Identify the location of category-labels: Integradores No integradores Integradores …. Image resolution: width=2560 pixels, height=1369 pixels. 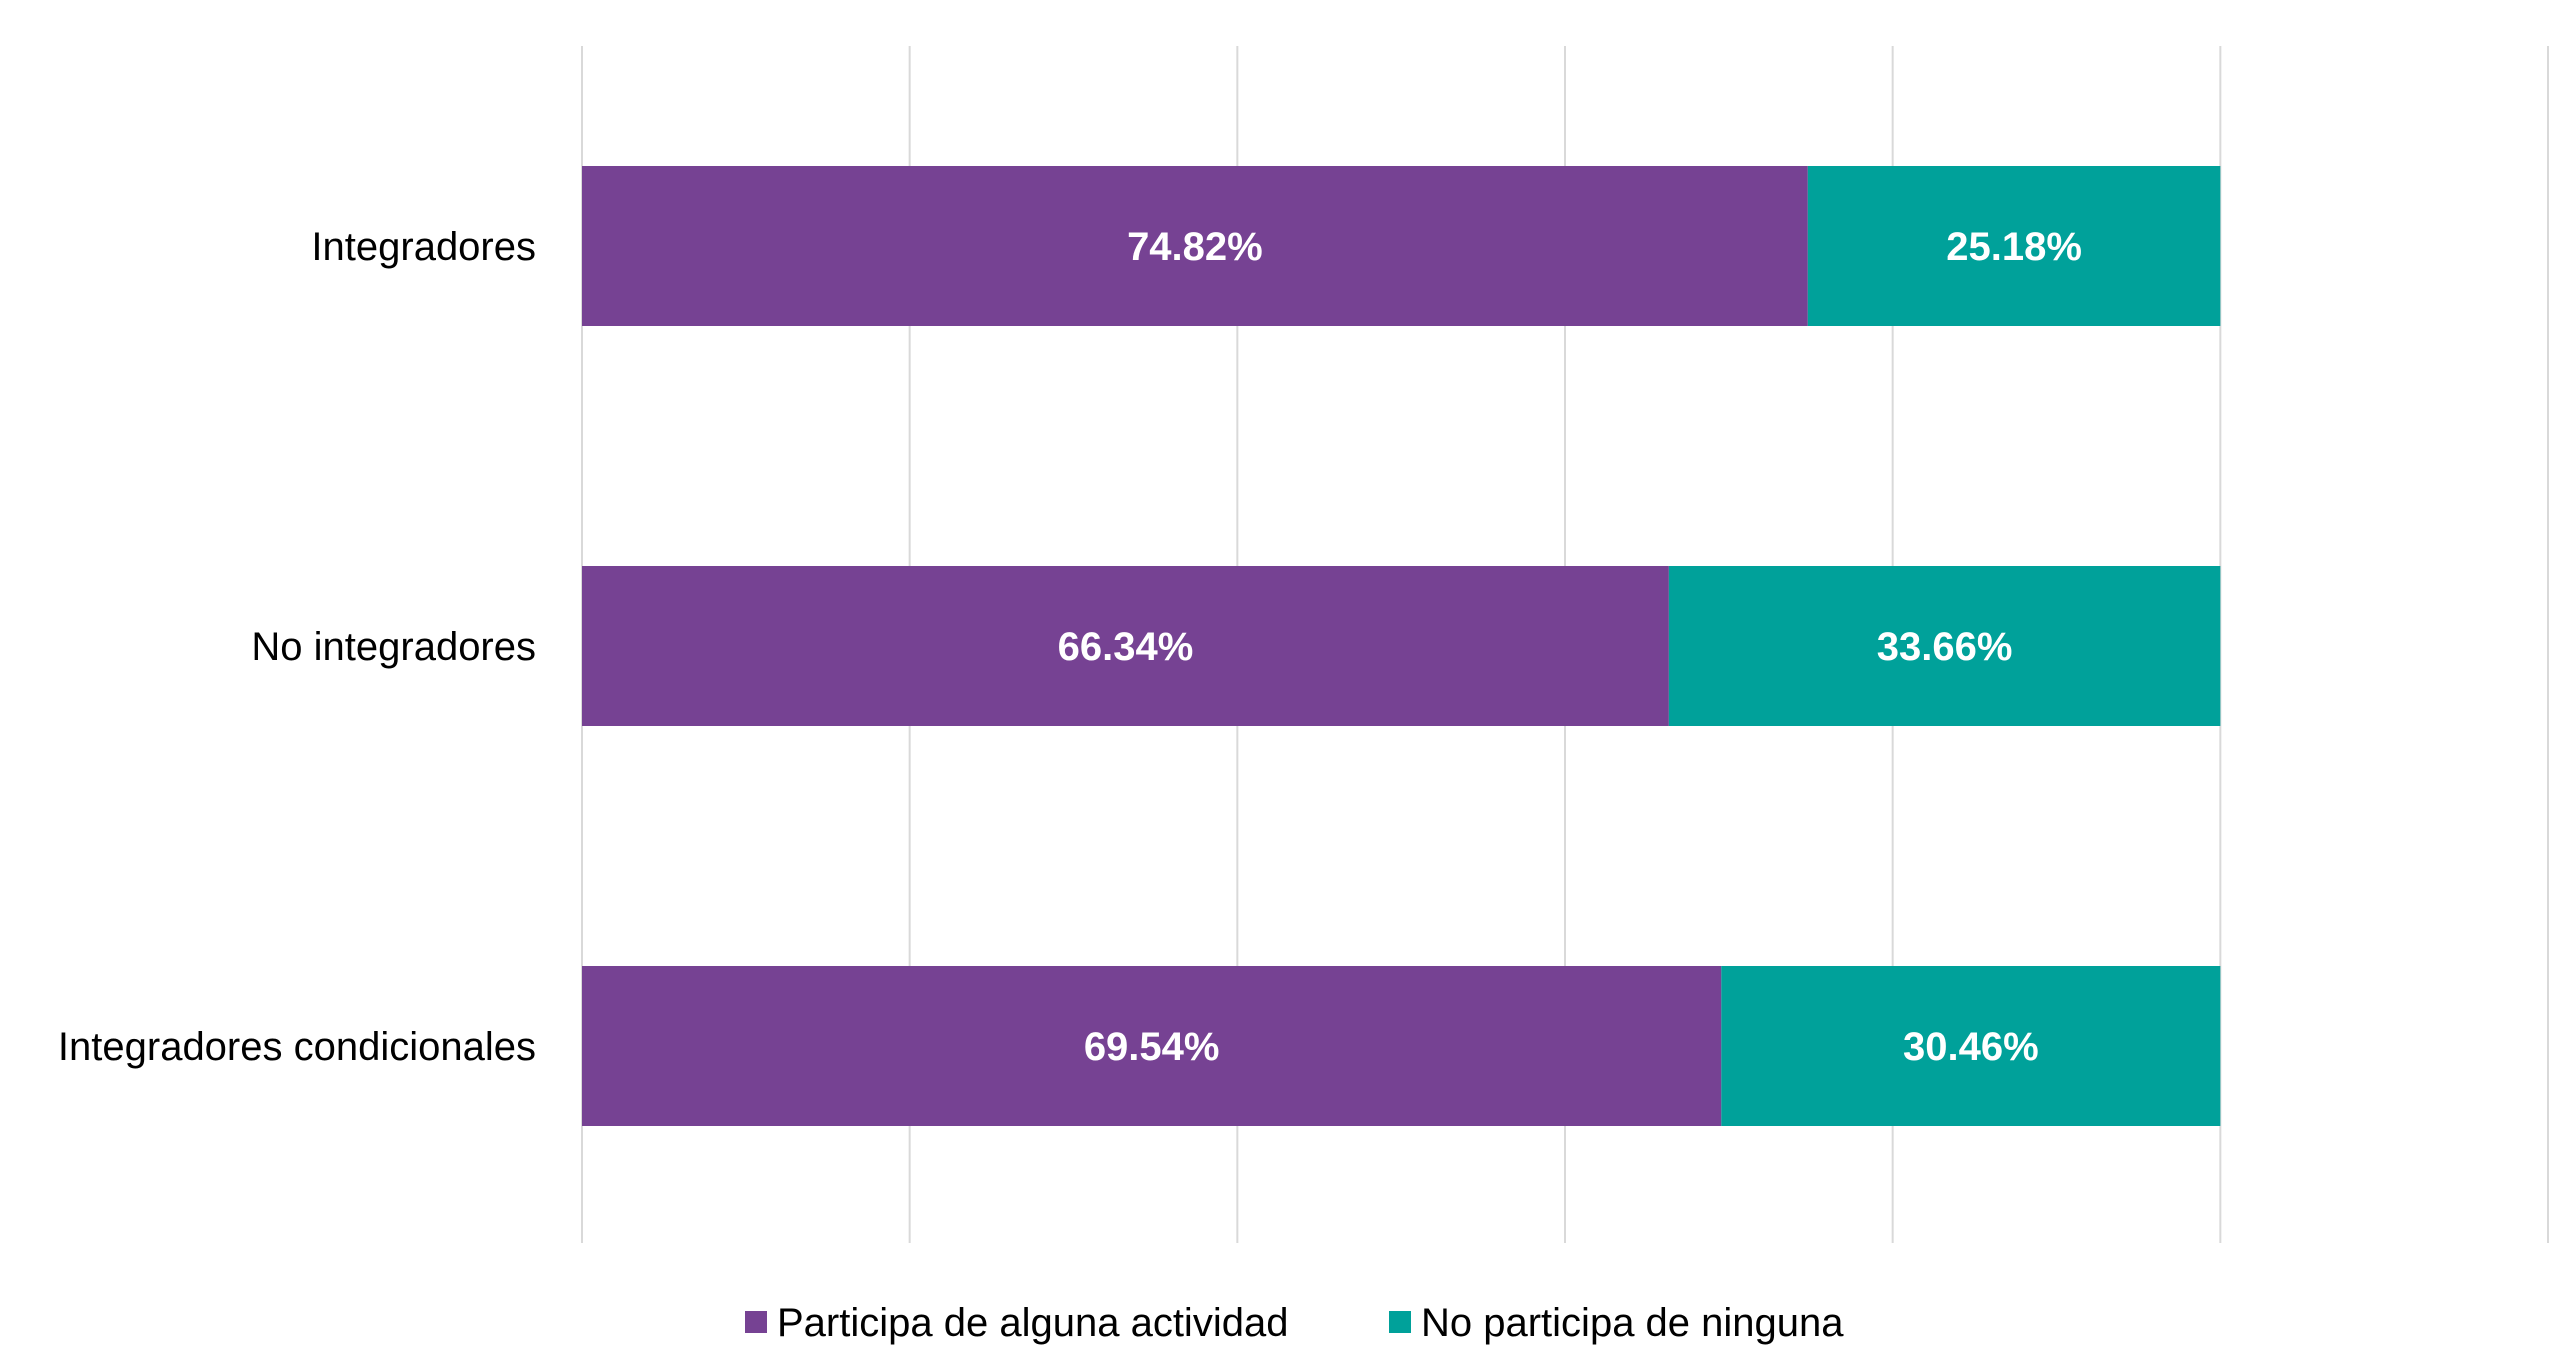
(297, 647).